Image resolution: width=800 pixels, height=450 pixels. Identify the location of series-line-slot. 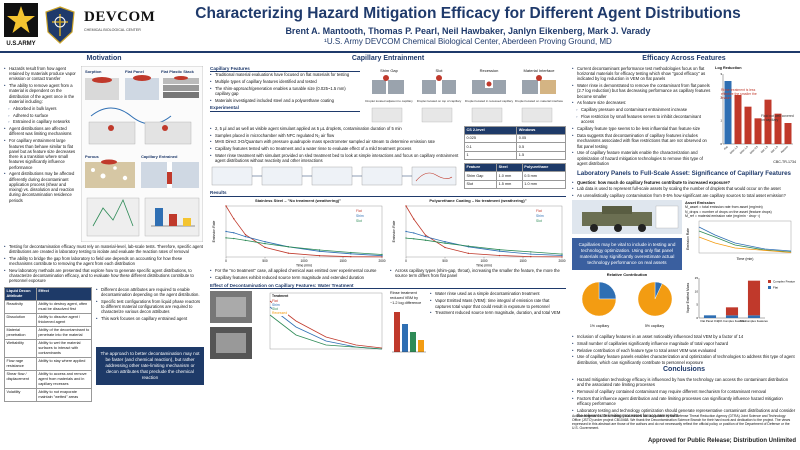
(304, 246).